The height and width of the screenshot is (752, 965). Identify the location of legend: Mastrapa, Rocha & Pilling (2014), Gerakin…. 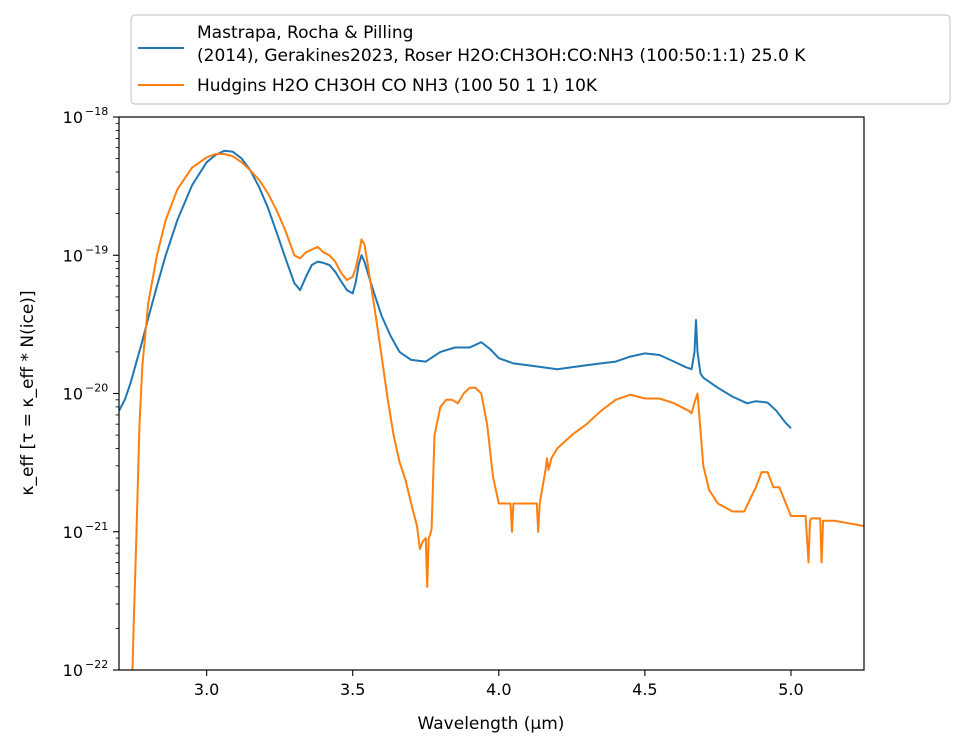
(540, 59).